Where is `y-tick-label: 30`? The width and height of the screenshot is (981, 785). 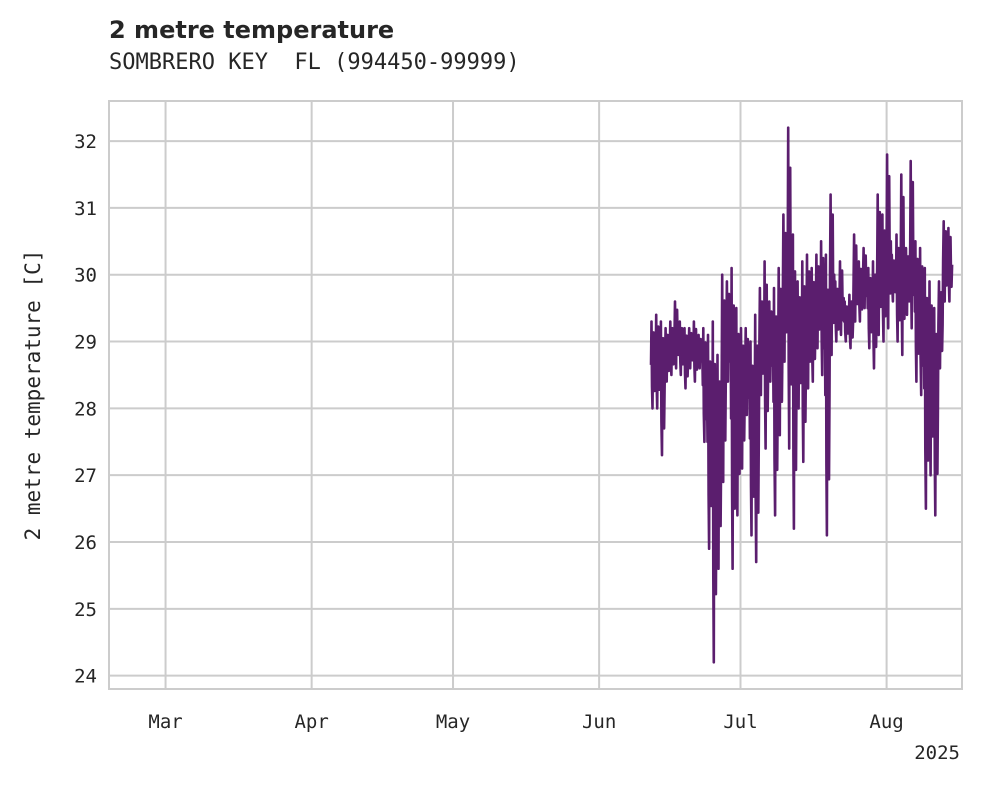
y-tick-label: 30 is located at coordinates (85, 276).